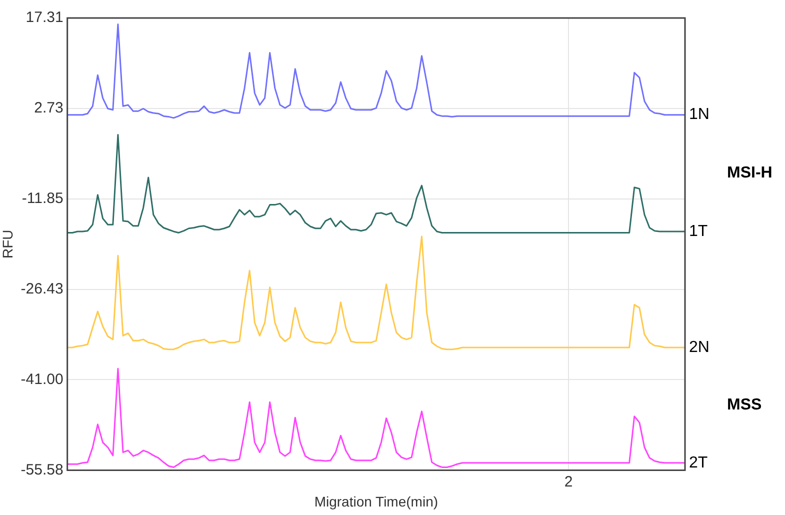 This screenshot has width=785, height=515. Describe the element at coordinates (49, 108) in the screenshot. I see `y-tick-label: 2.73` at that location.